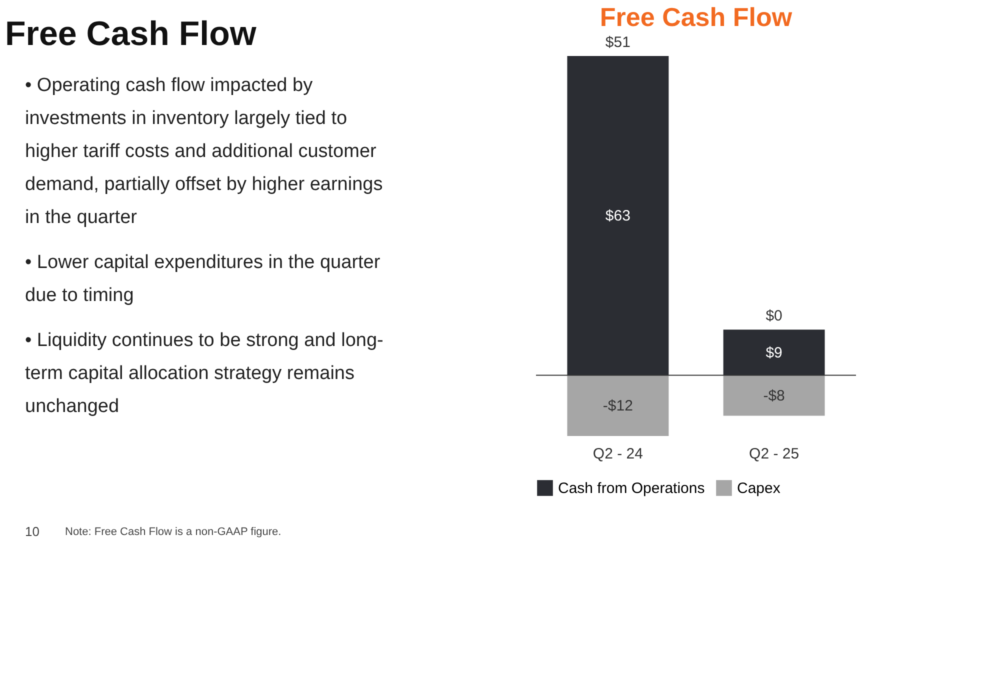  I want to click on total-label: $51, so click(617, 42).